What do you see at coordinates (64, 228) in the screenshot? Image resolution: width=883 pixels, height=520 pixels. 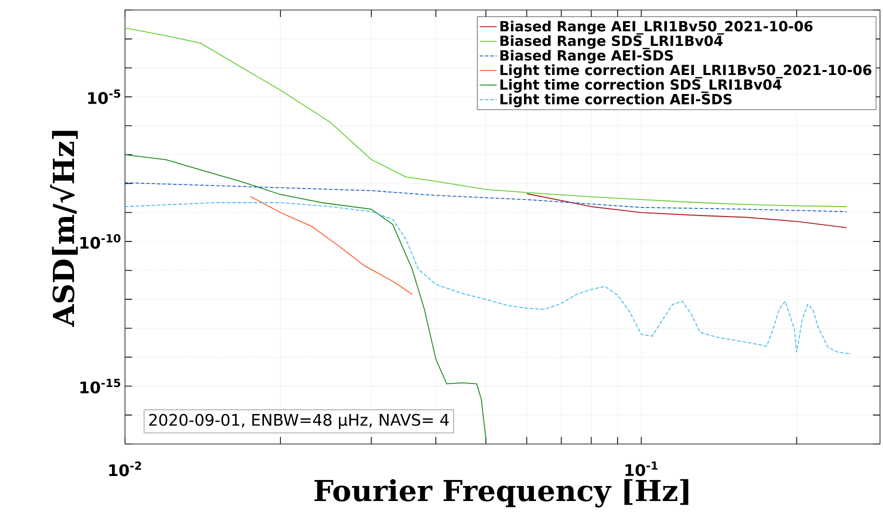 I see `y-axis-title: ASD[m/√Hz]` at bounding box center [64, 228].